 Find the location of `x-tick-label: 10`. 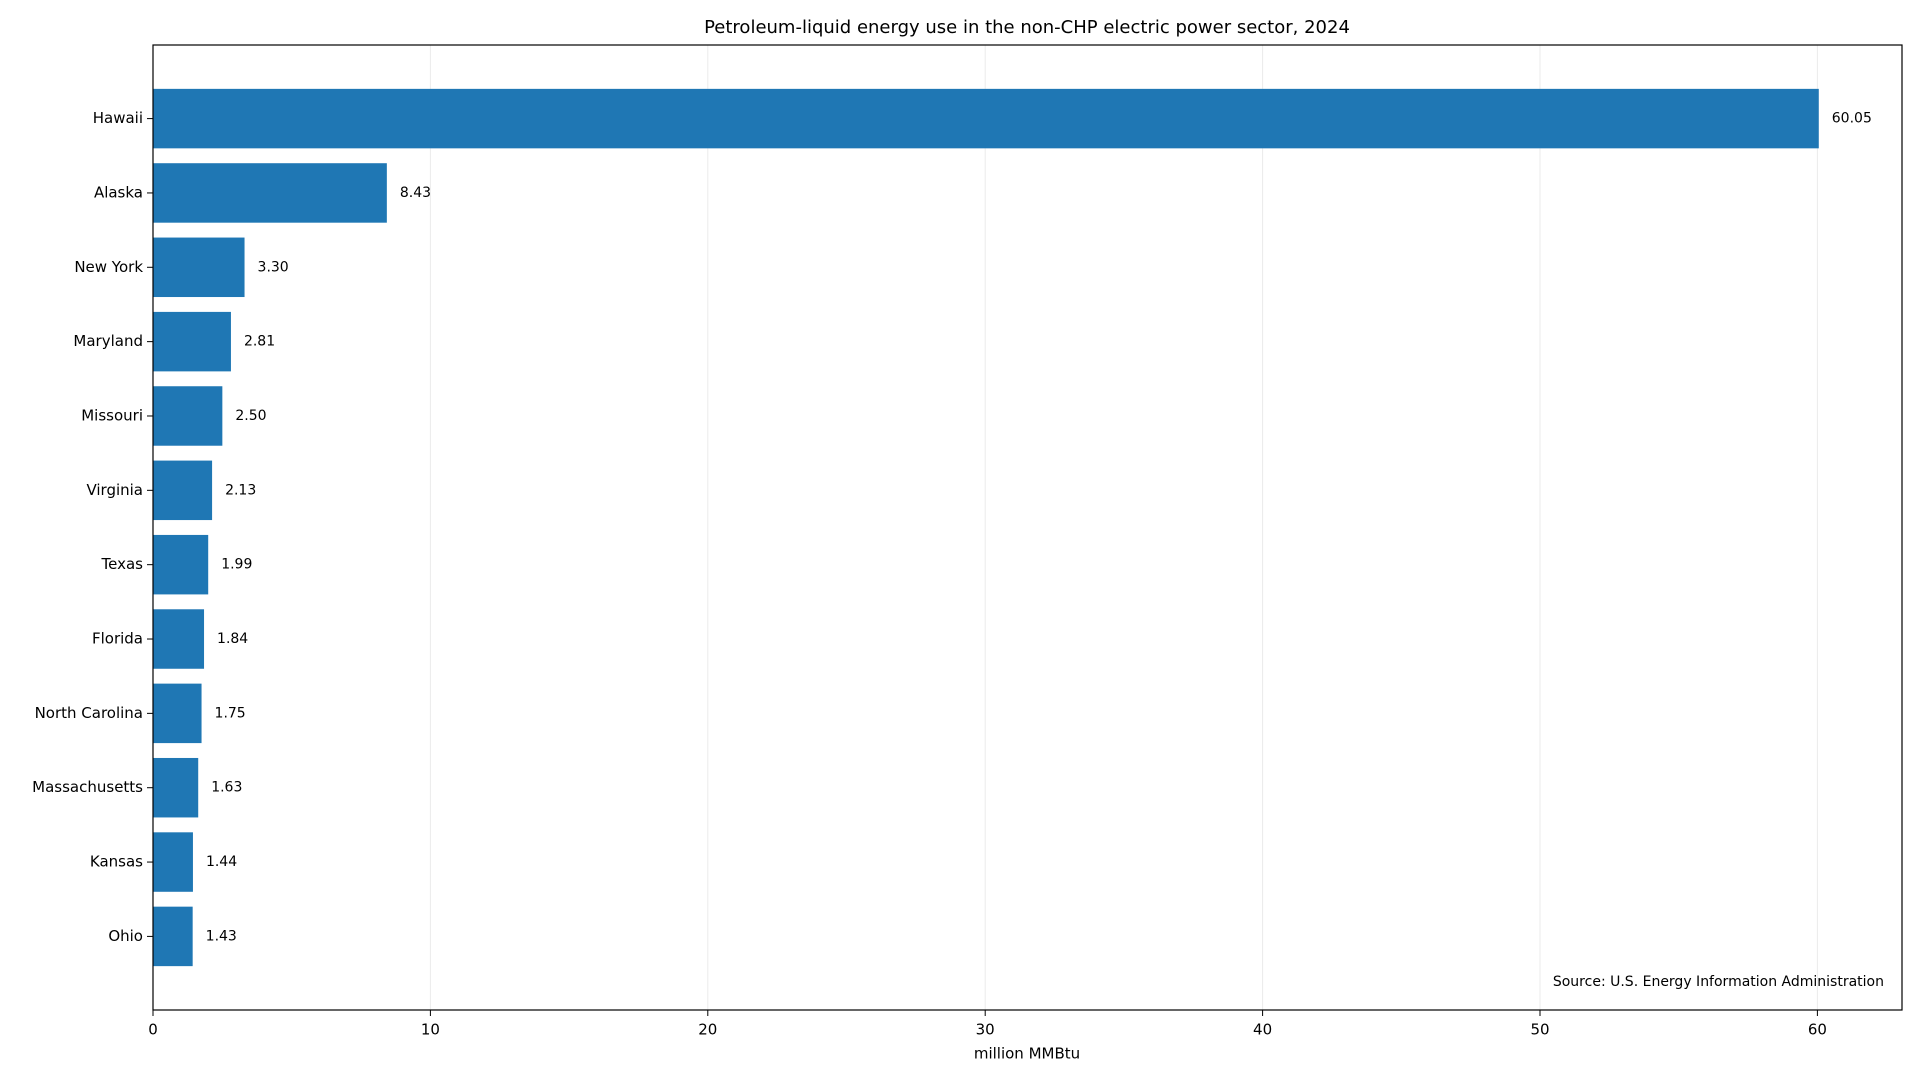

x-tick-label: 10 is located at coordinates (430, 1030).